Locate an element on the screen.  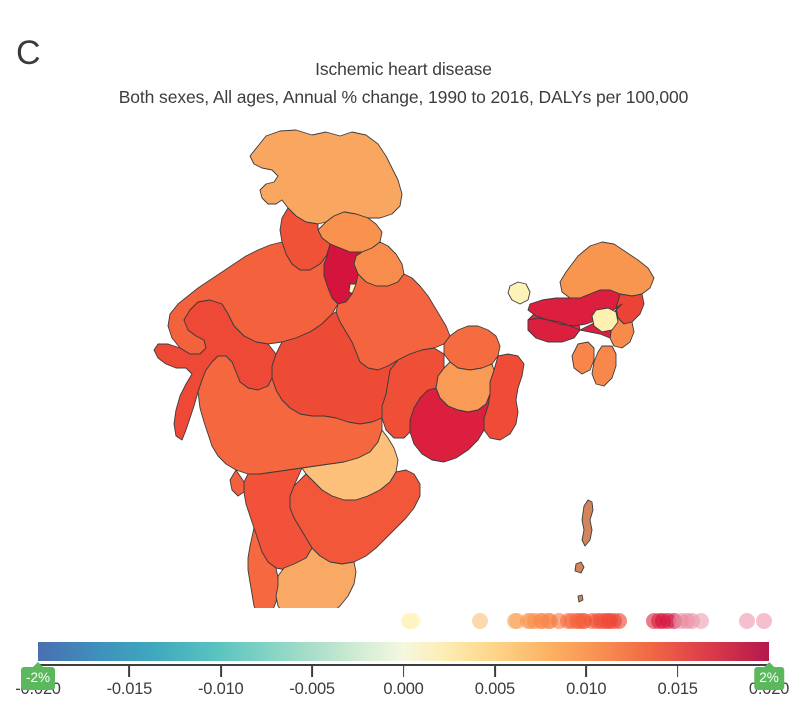
state-goa is located at coordinates (237, 483).